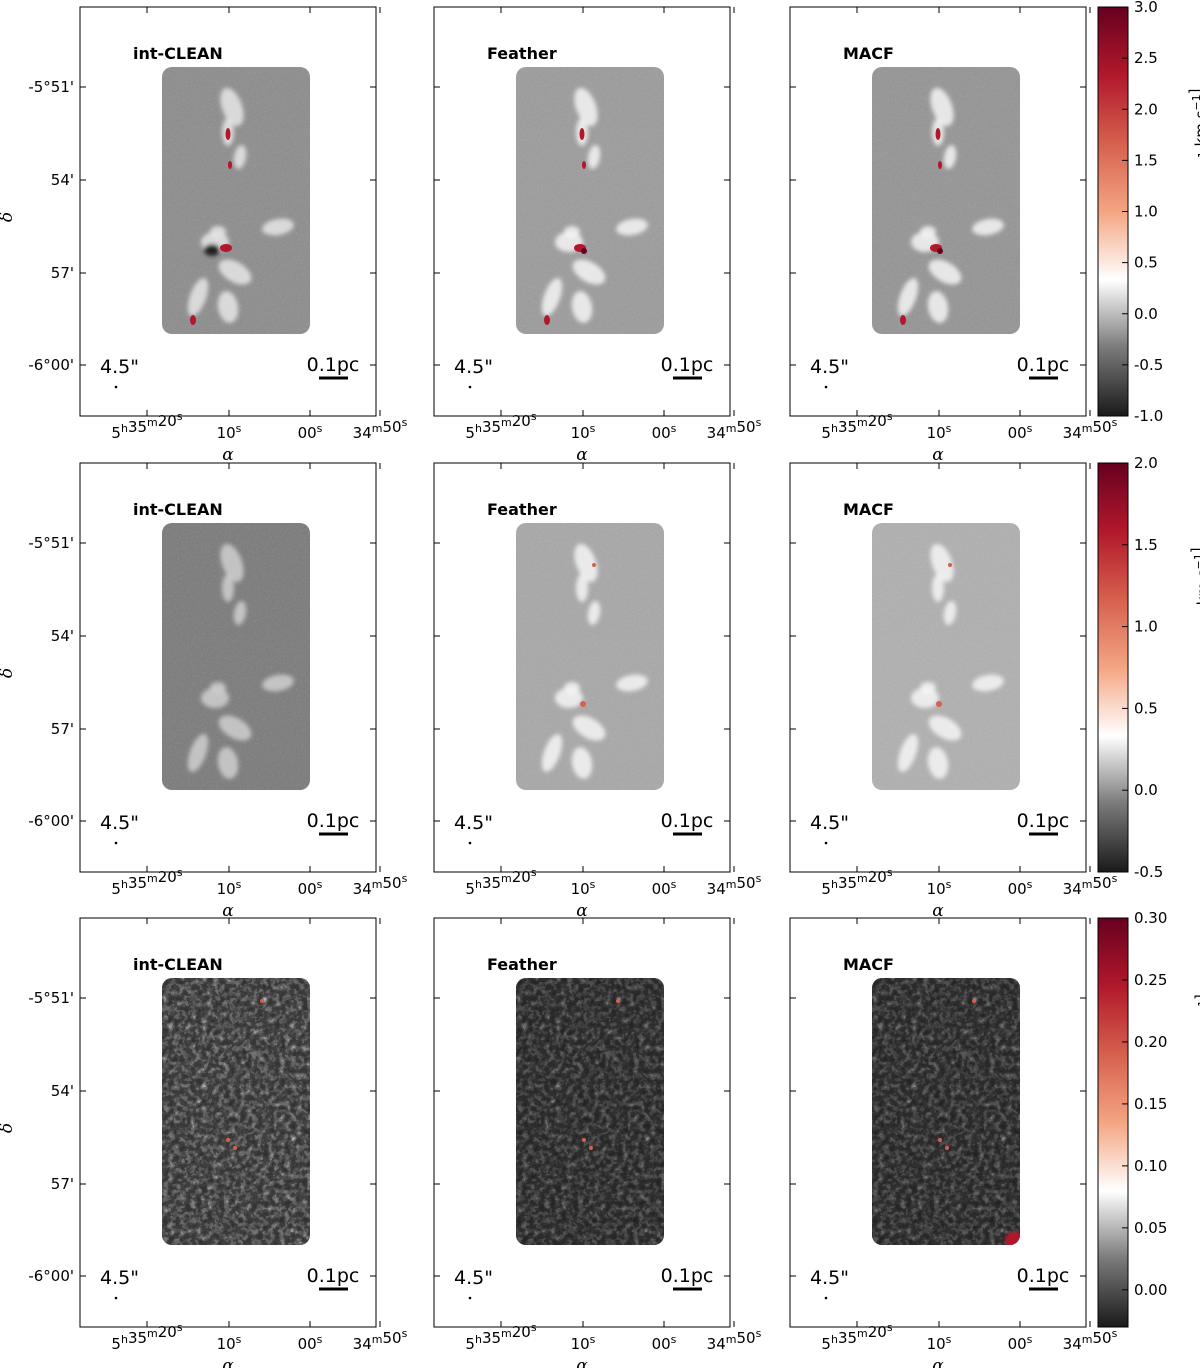  I want to click on colorbar-label: I(HNC (1-0)) [Jy beam−1 km s−1], so click(1194, 667).